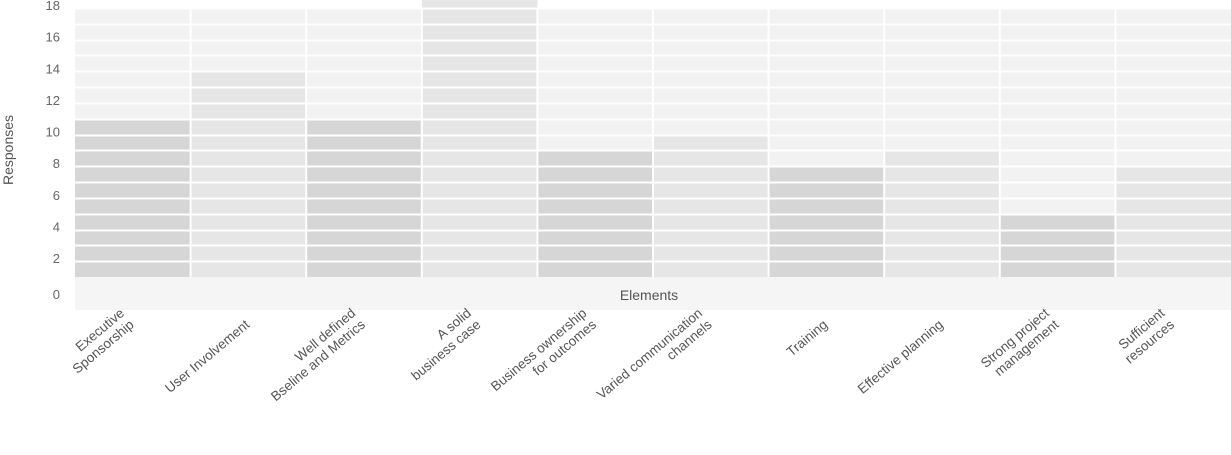 The width and height of the screenshot is (1231, 455). What do you see at coordinates (539, 349) in the screenshot?
I see `category-label-line: Business ownership` at bounding box center [539, 349].